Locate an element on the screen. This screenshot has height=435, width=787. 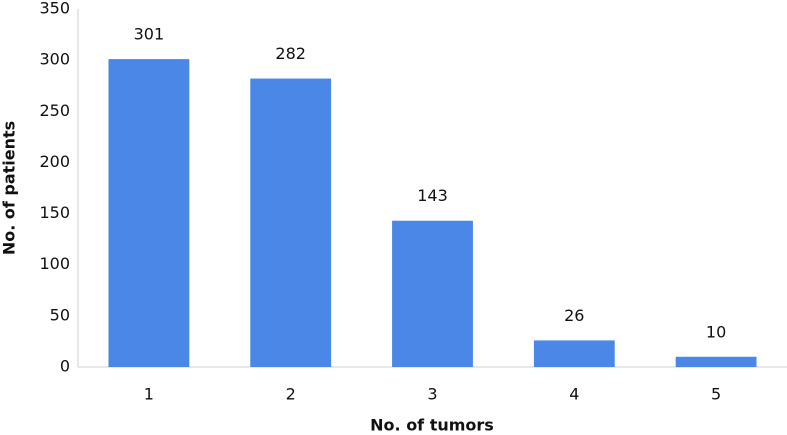
y-tick-label: 250 is located at coordinates (54, 110).